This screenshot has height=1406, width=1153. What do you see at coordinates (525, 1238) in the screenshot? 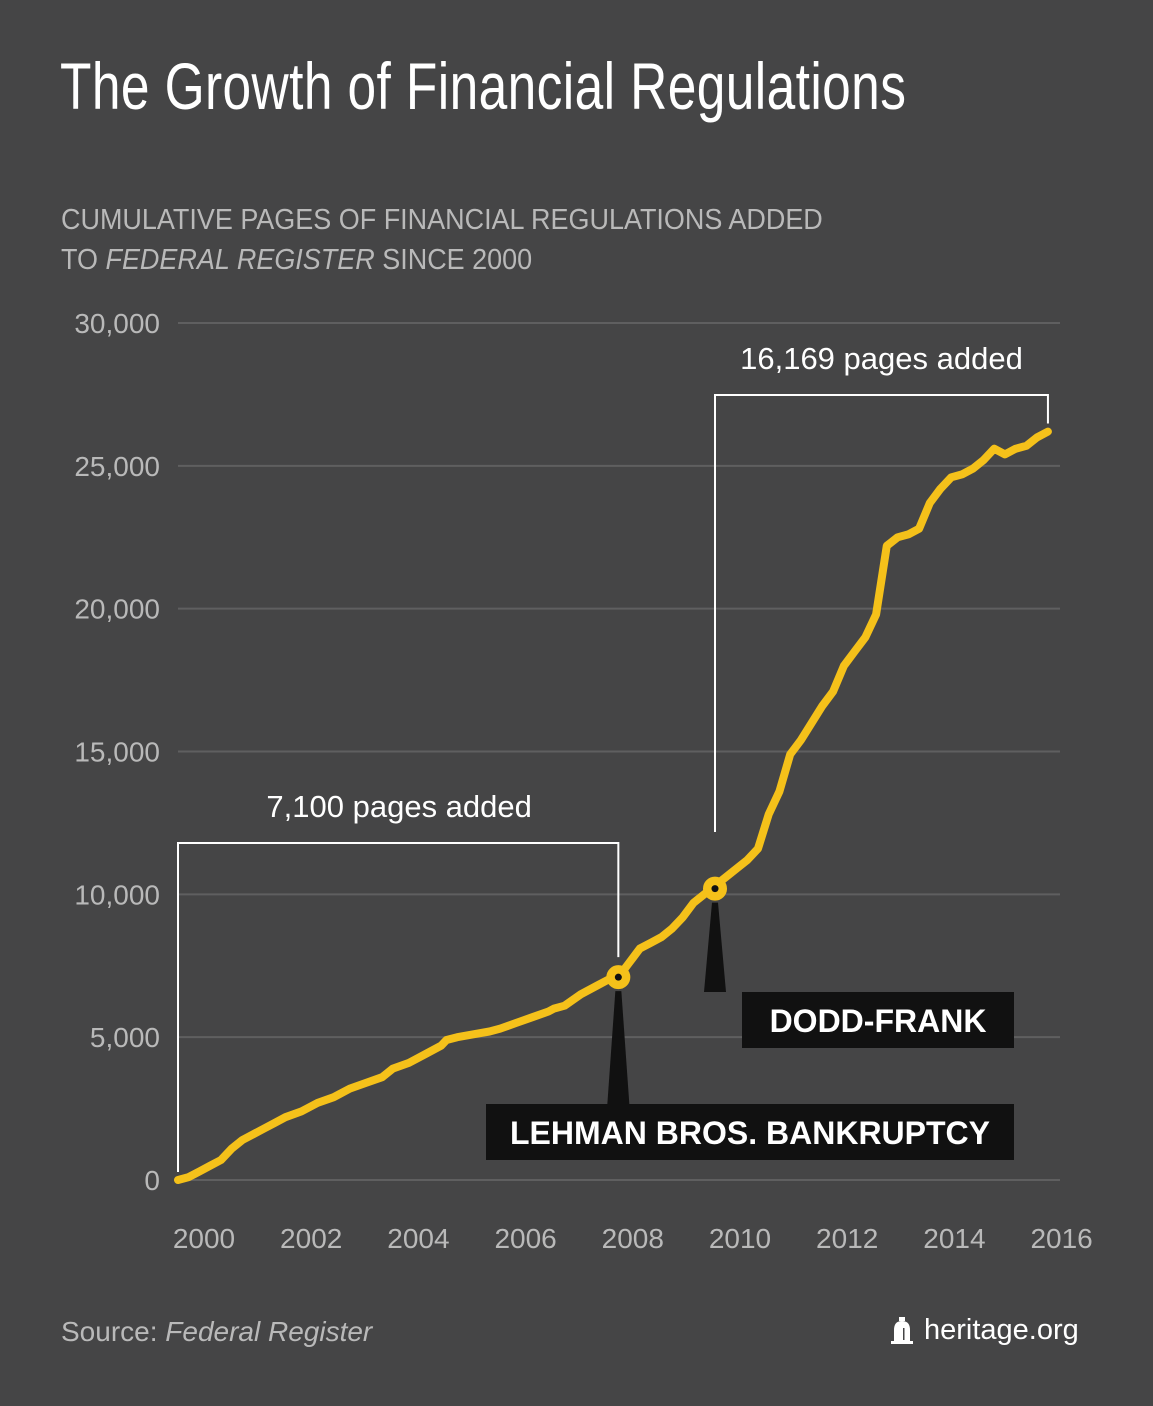
I see `x-tick-label: 2006` at bounding box center [525, 1238].